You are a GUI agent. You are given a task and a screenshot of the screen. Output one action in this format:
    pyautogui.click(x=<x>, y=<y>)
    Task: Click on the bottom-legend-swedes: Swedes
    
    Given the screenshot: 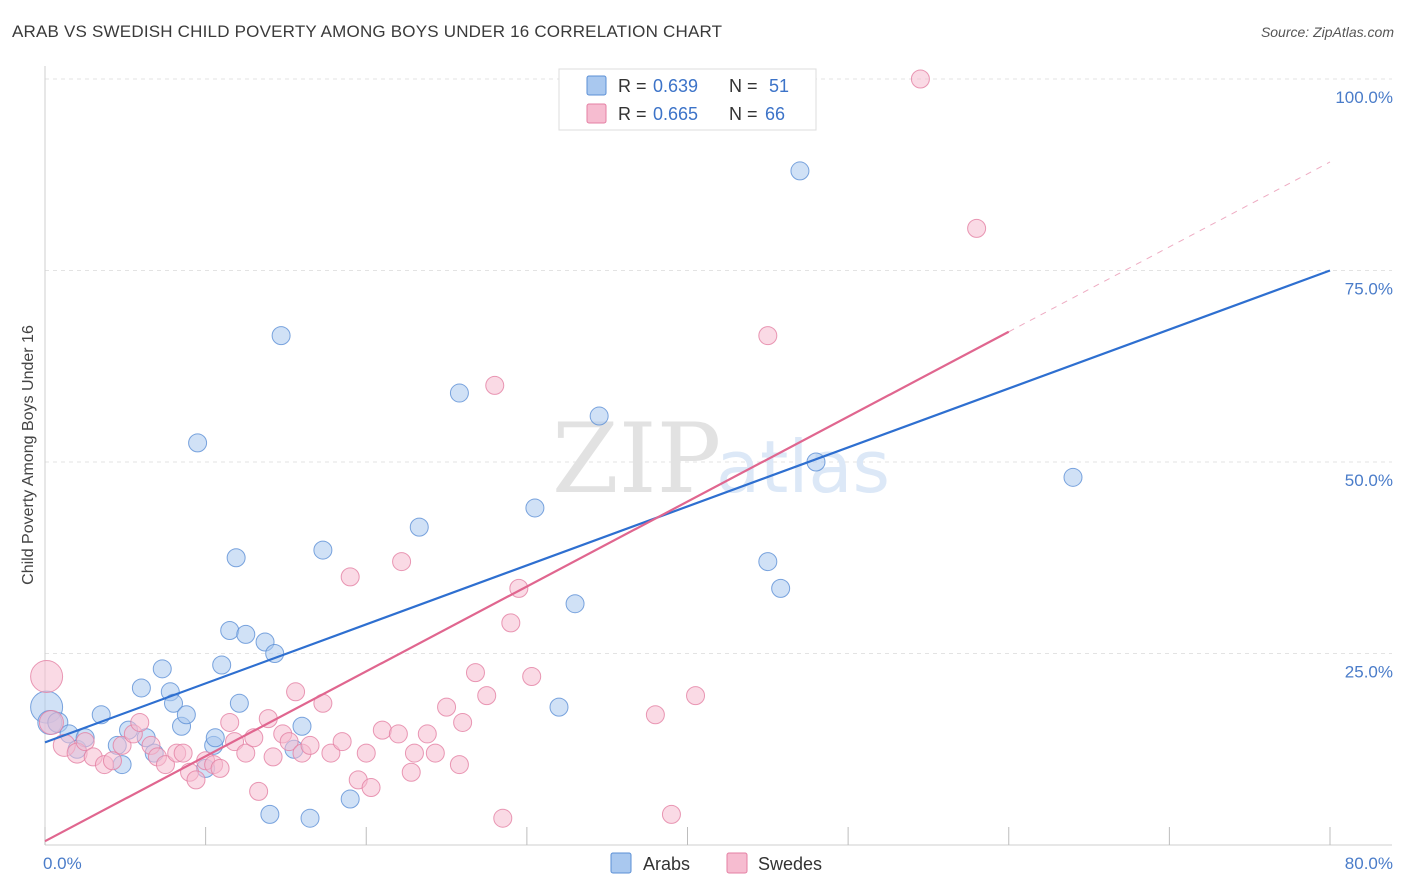 What is the action you would take?
    pyautogui.click(x=790, y=864)
    